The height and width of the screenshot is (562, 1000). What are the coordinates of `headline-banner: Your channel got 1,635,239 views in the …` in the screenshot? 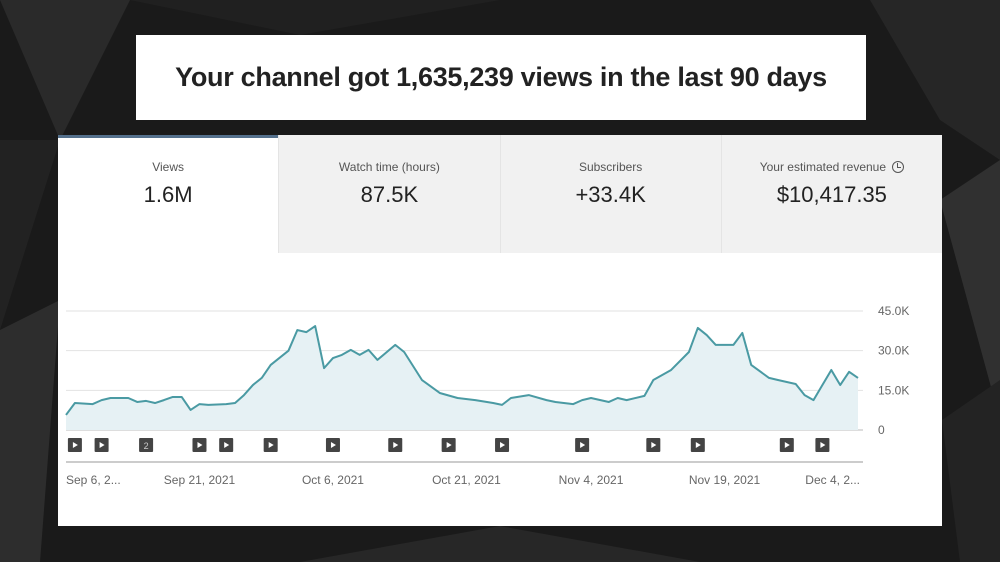 It's located at (501, 77).